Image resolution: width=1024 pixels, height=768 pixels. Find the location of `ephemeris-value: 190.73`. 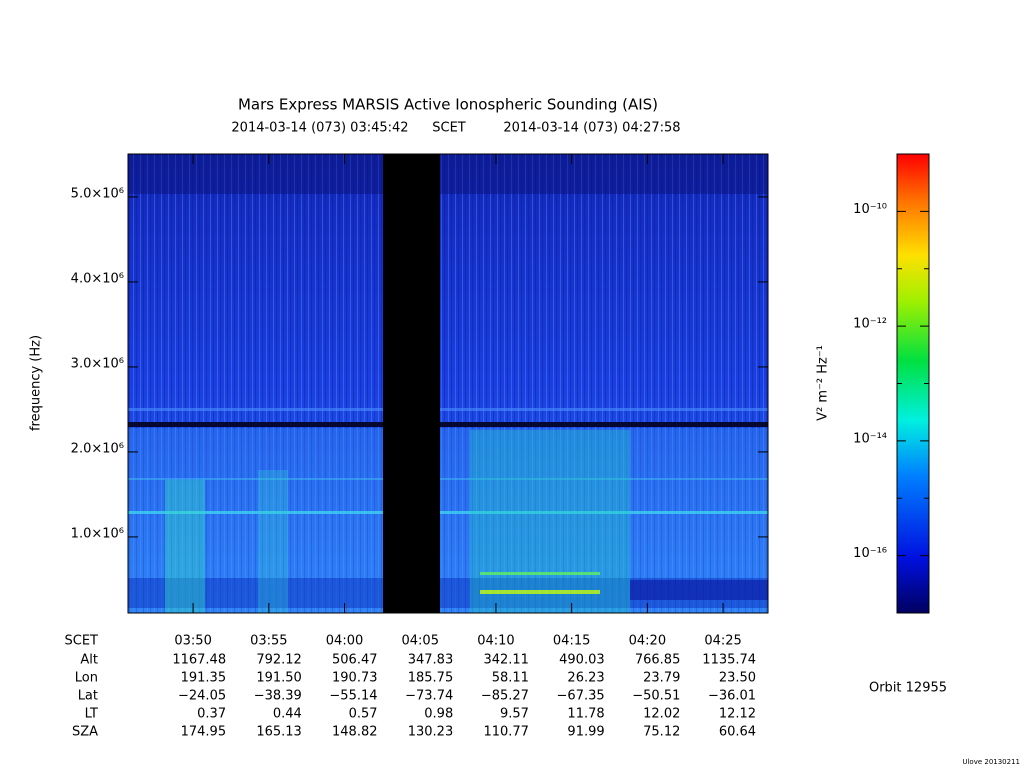

ephemeris-value: 190.73 is located at coordinates (355, 678).